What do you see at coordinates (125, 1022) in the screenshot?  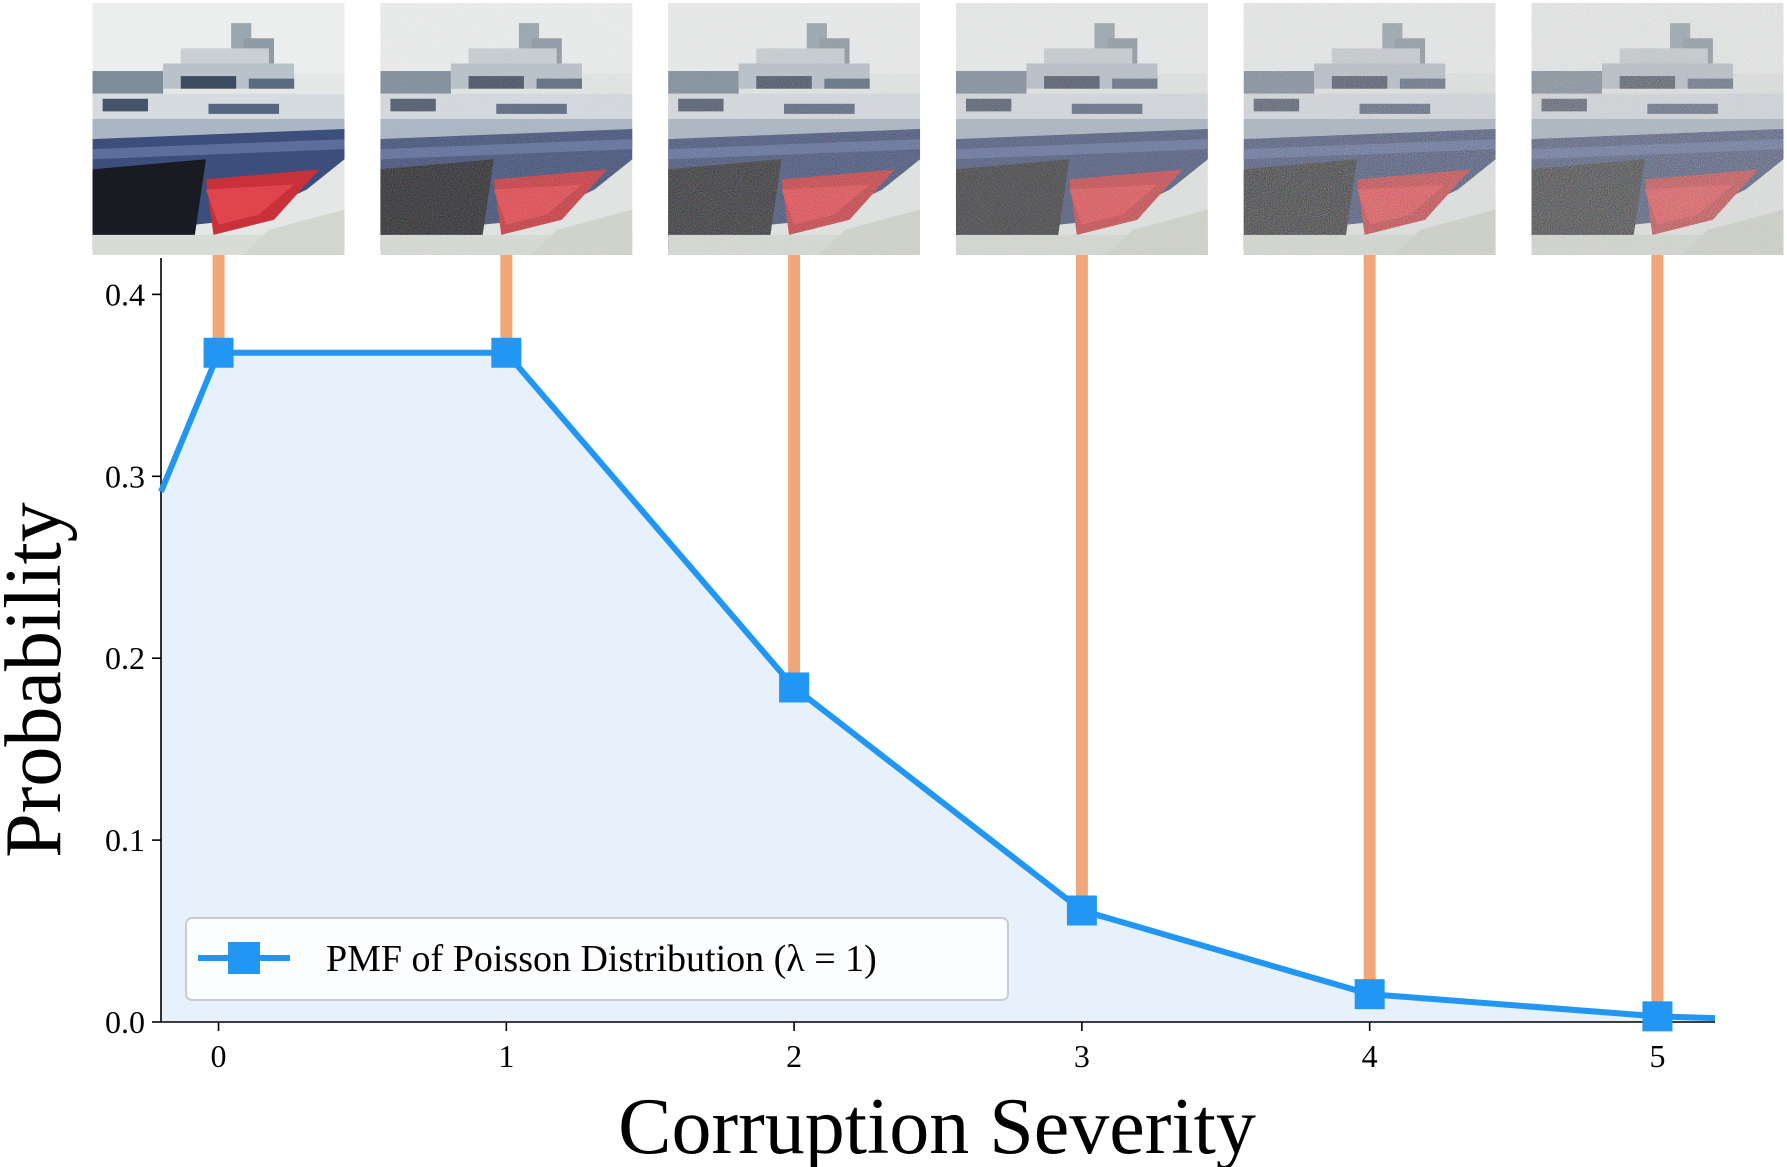 I see `y-tick-label: 0.0` at bounding box center [125, 1022].